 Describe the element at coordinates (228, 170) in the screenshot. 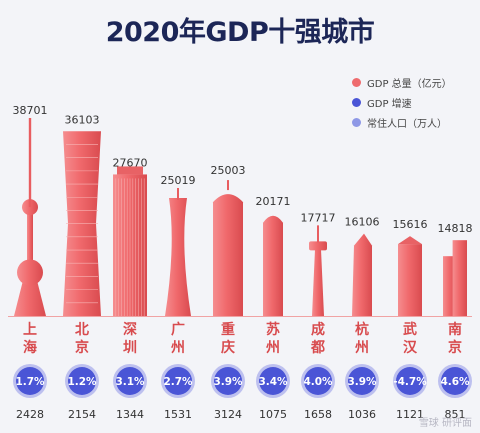

I see `gdp-value-label: 25003` at that location.